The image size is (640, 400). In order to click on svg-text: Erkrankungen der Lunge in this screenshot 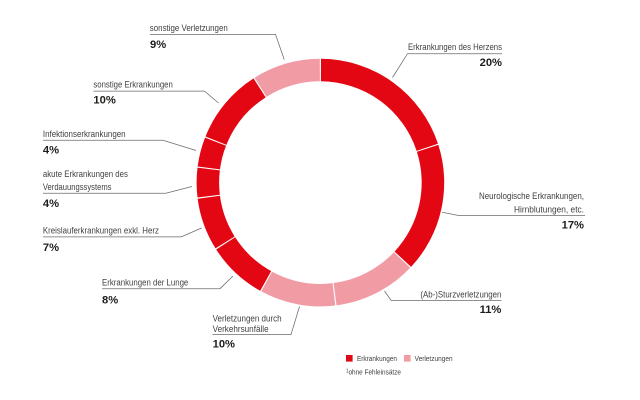, I will do `click(145, 282)`.